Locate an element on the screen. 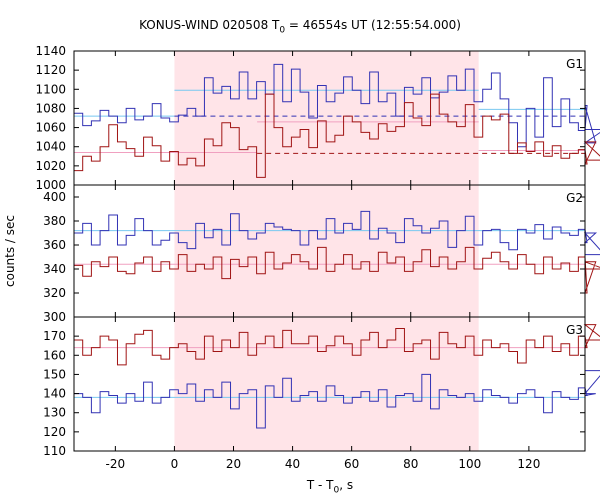 The width and height of the screenshot is (600, 500). panel-G2-series-red is located at coordinates (337, 270).